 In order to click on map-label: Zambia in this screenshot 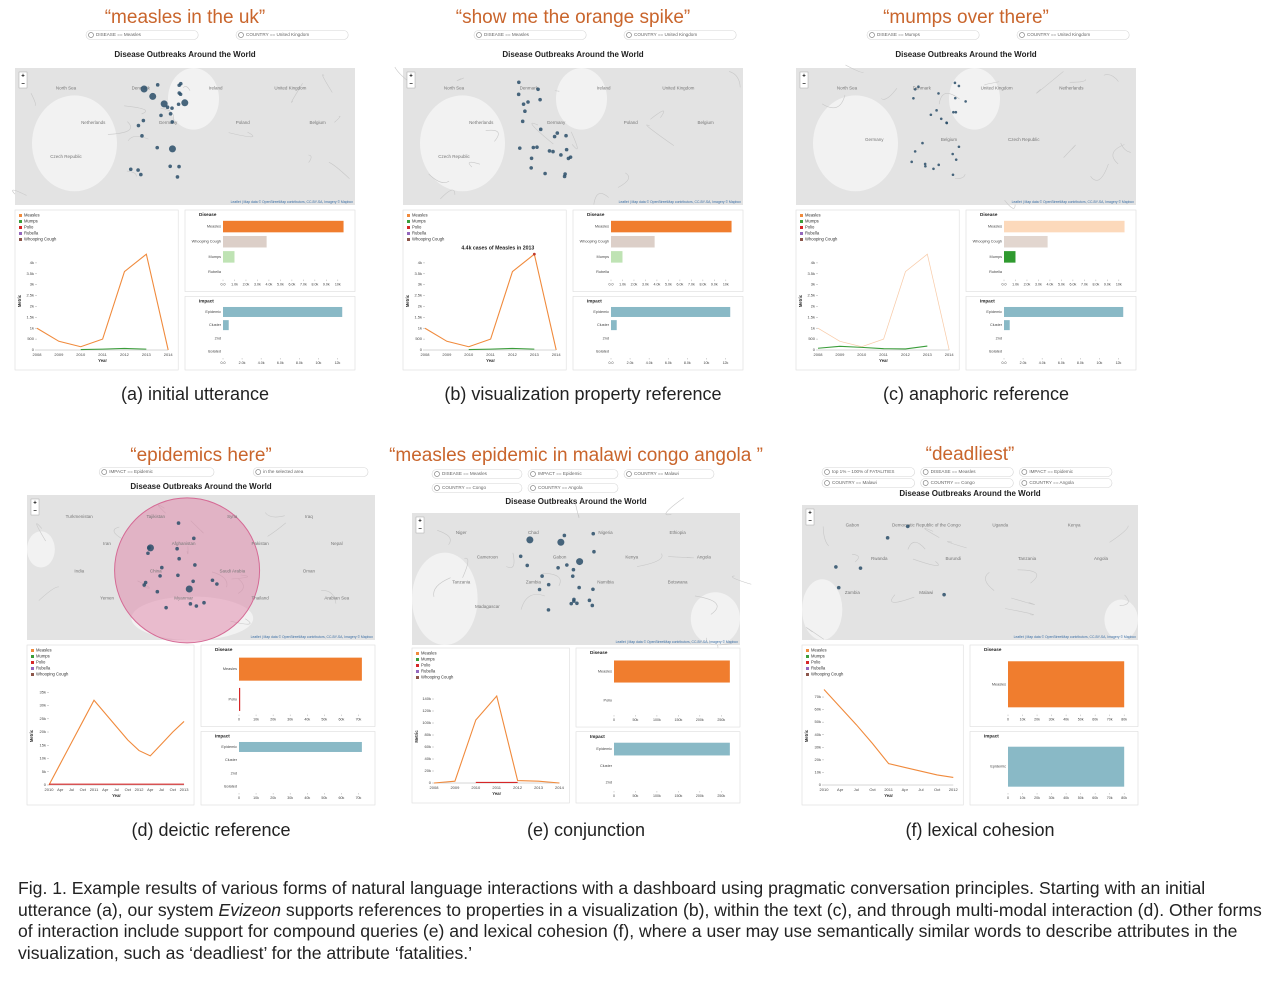, I will do `click(853, 592)`.